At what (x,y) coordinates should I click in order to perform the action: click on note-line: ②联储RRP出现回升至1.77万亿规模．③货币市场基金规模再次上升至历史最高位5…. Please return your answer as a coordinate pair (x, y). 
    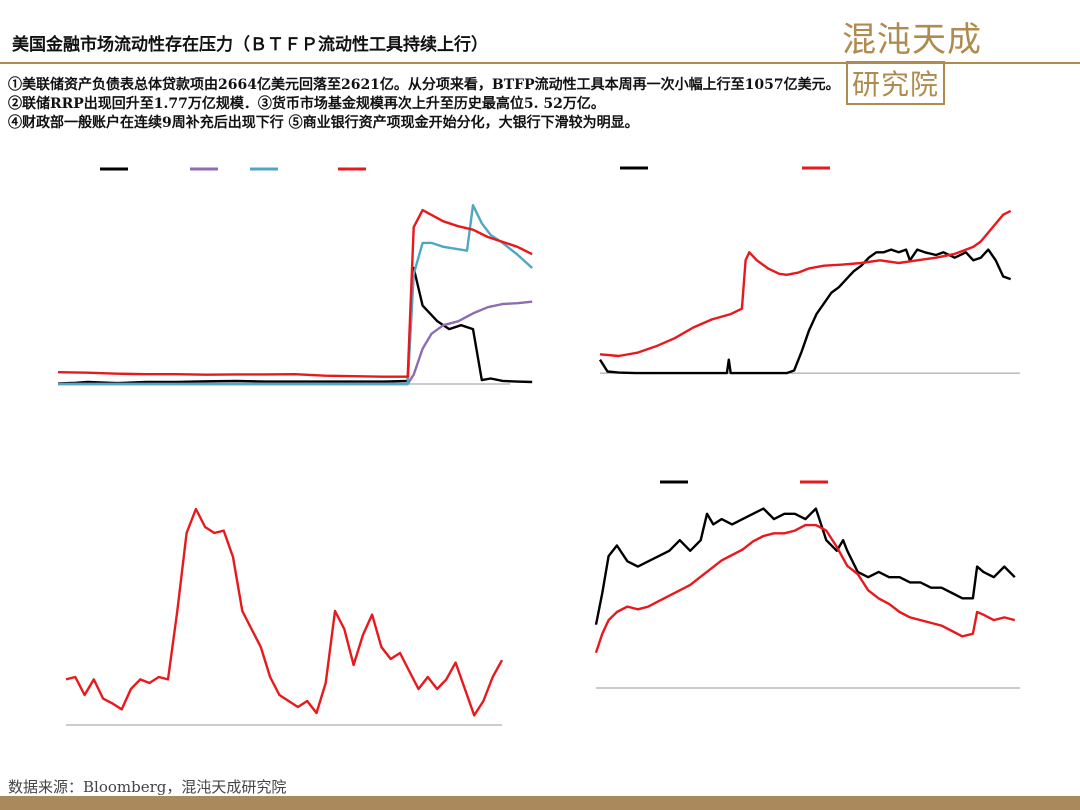
    Looking at the image, I should click on (306, 104).